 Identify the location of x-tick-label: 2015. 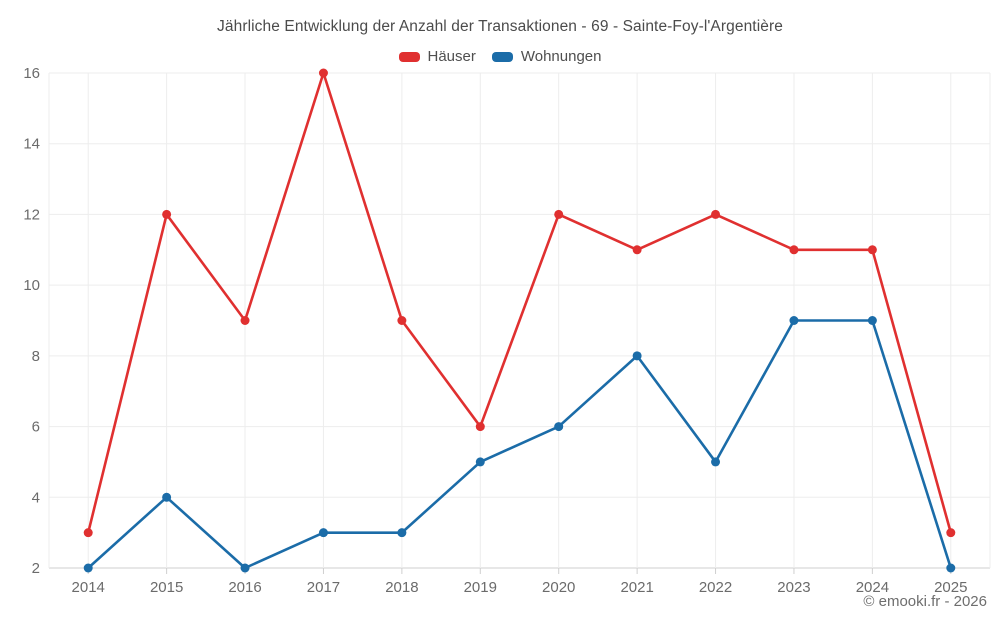
(166, 587).